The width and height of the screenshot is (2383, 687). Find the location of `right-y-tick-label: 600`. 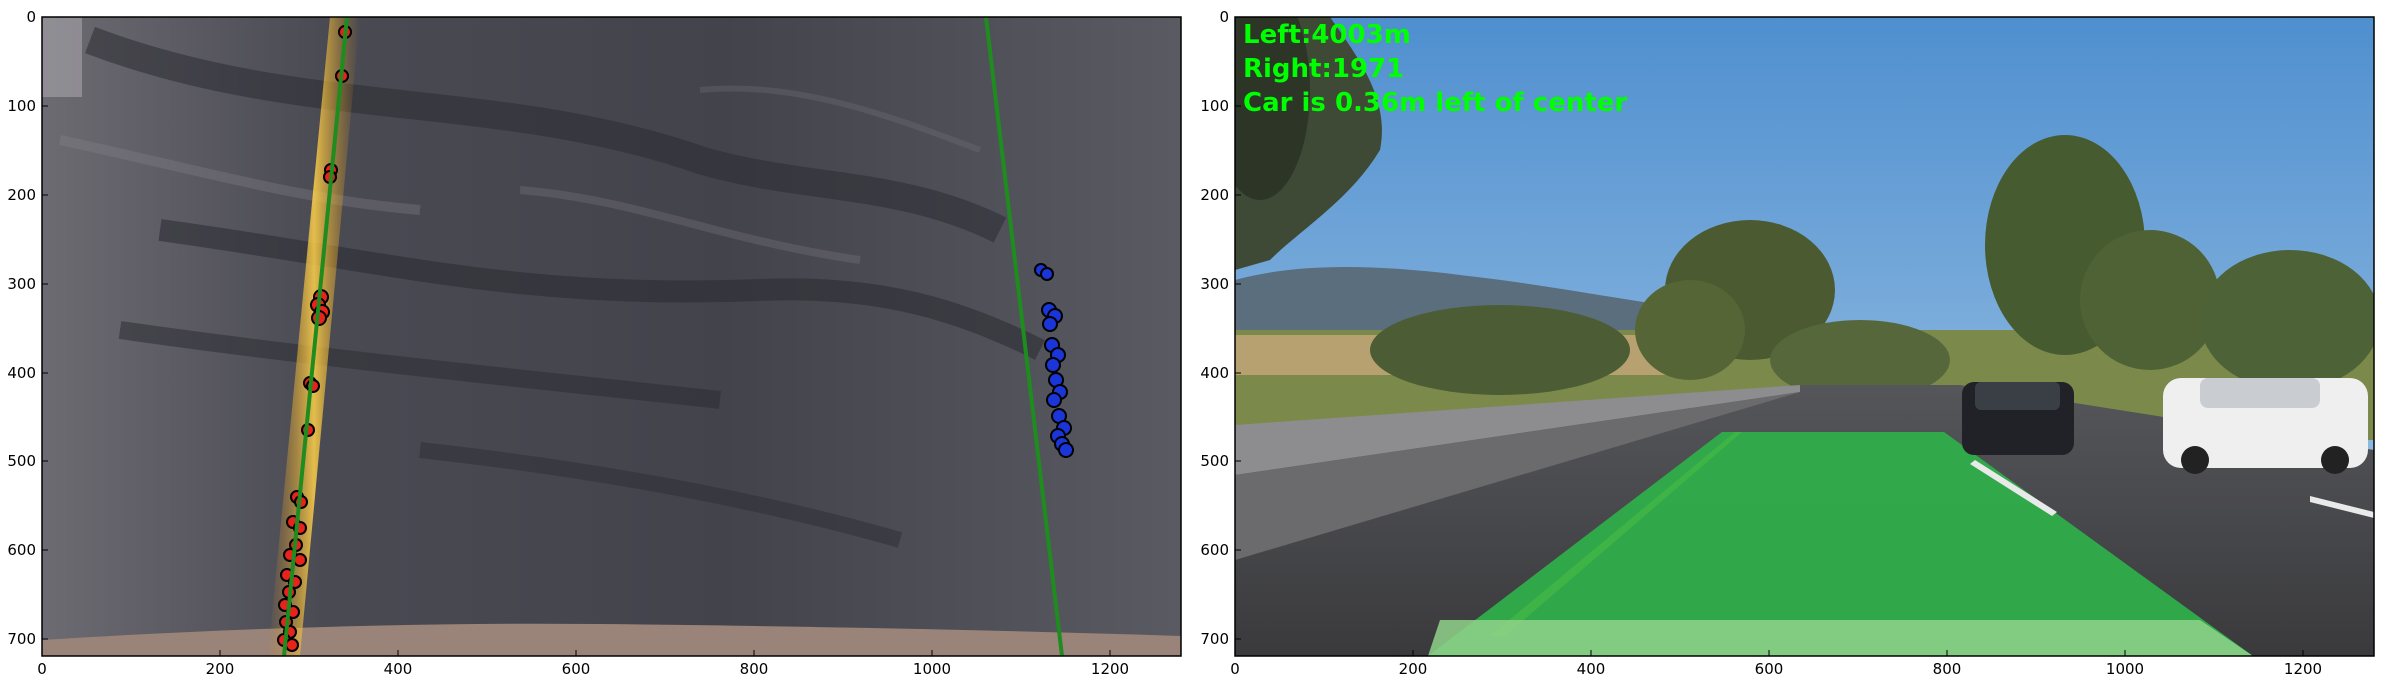

right-y-tick-label: 600 is located at coordinates (1214, 550).